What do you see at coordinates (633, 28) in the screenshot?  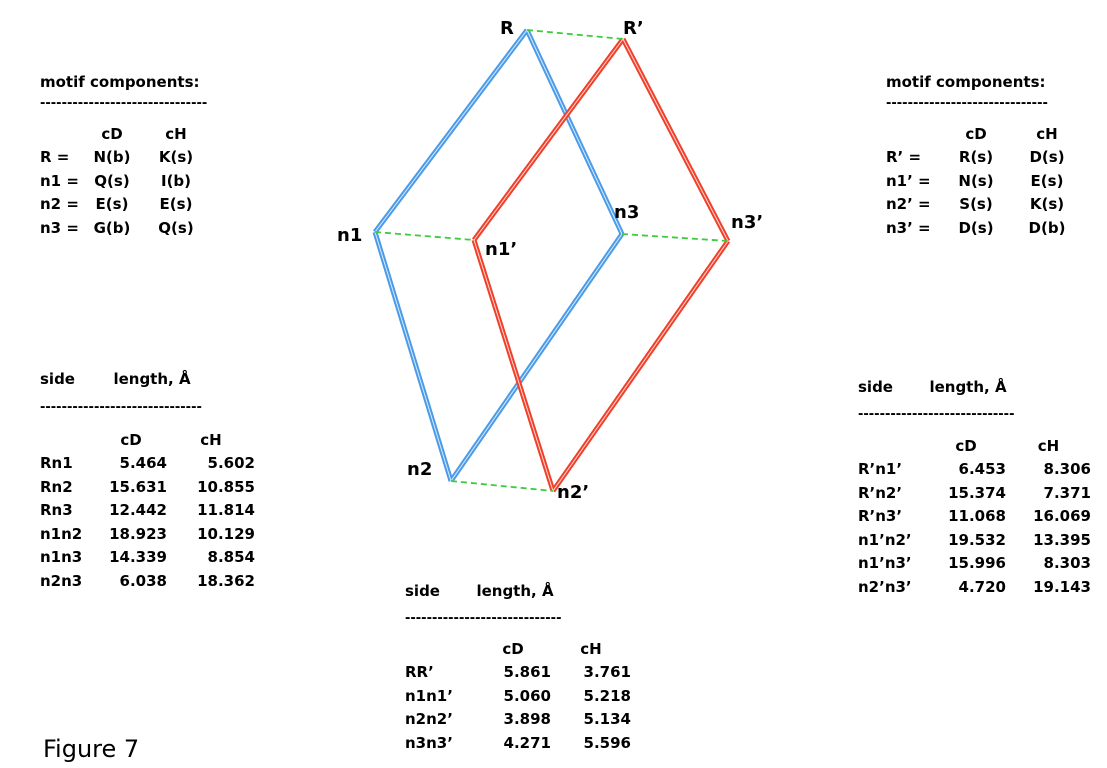 I see `node-label-Rp: R’` at bounding box center [633, 28].